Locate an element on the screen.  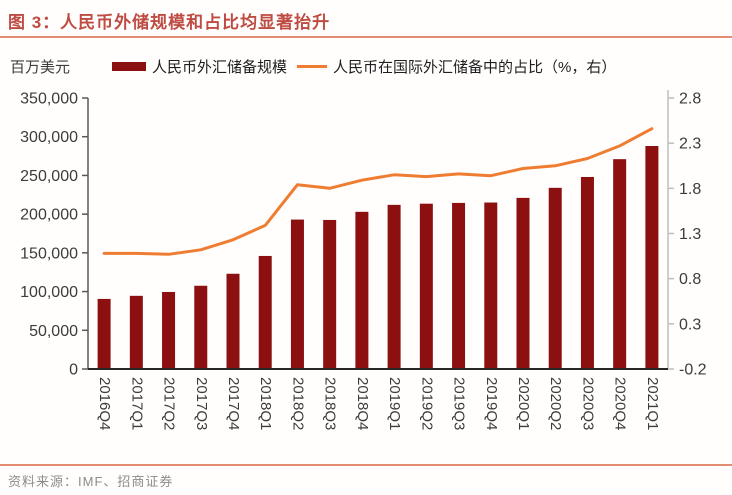
bar-2018Q1 is located at coordinates (265, 312).